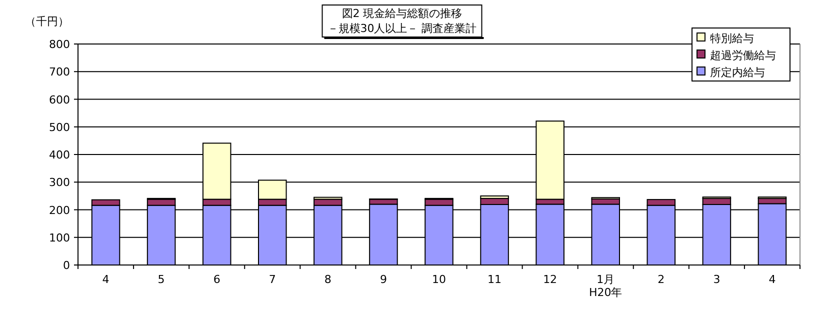 This screenshot has width=826, height=320. Describe the element at coordinates (732, 38) in the screenshot. I see `legend-label: 特別給与` at that location.